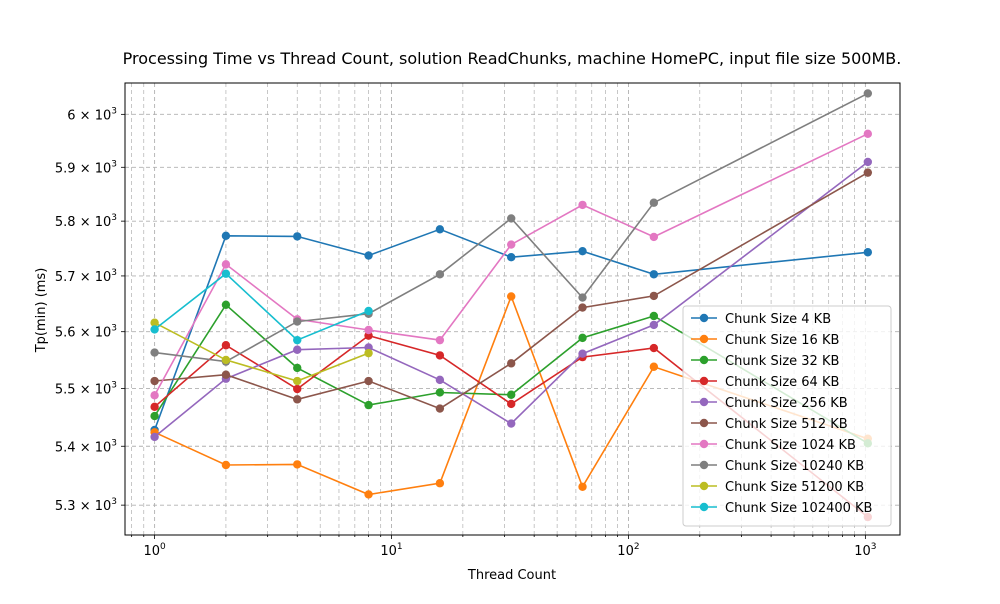 The image size is (1000, 604). What do you see at coordinates (798, 508) in the screenshot?
I see `legend-label: Chunk Size 102400 KB` at bounding box center [798, 508].